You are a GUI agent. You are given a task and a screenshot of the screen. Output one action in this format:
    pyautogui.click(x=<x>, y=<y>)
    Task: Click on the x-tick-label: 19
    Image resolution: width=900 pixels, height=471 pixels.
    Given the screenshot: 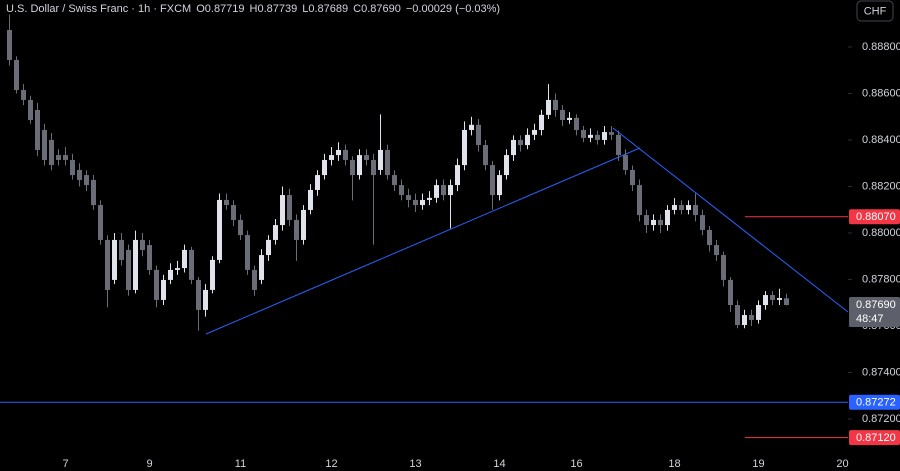 What is the action you would take?
    pyautogui.click(x=758, y=464)
    